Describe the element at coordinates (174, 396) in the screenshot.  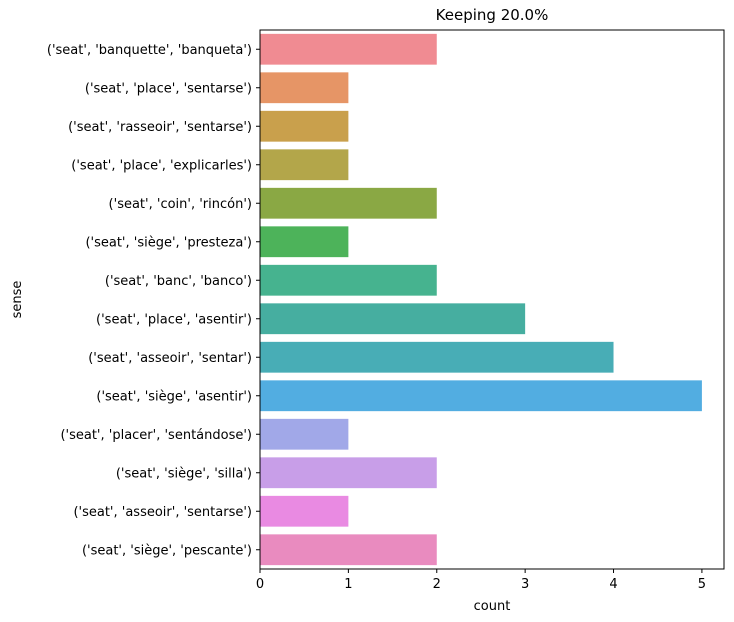
I see `y-tick-label: ('seat', 'siège', 'asentir')` at that location.